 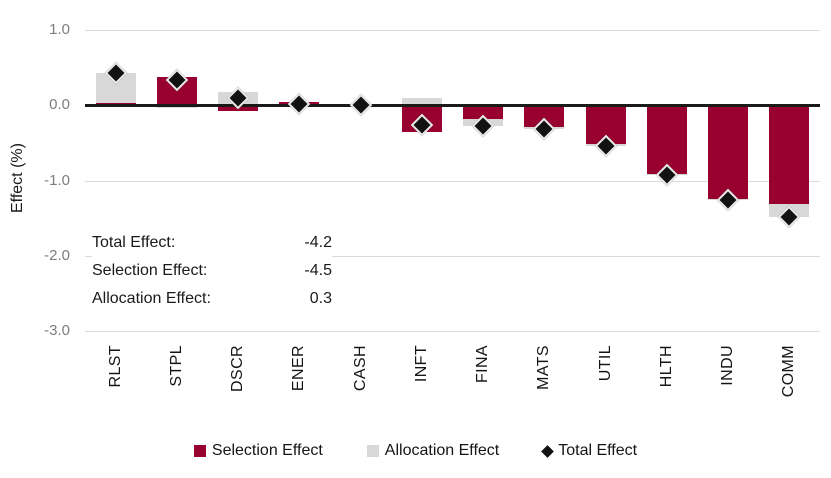 What do you see at coordinates (176, 366) in the screenshot?
I see `x-axis-label-stpl: STPL` at bounding box center [176, 366].